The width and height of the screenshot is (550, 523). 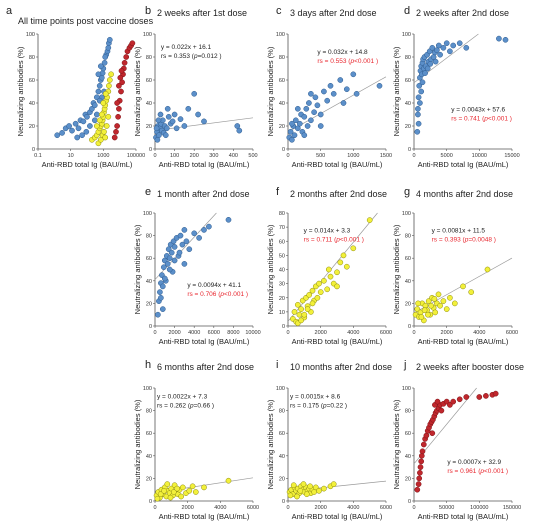 What do you see at coordinates (464, 471) in the screenshot?
I see `stat-prefix: rs = 0.961 (` at bounding box center [464, 471].